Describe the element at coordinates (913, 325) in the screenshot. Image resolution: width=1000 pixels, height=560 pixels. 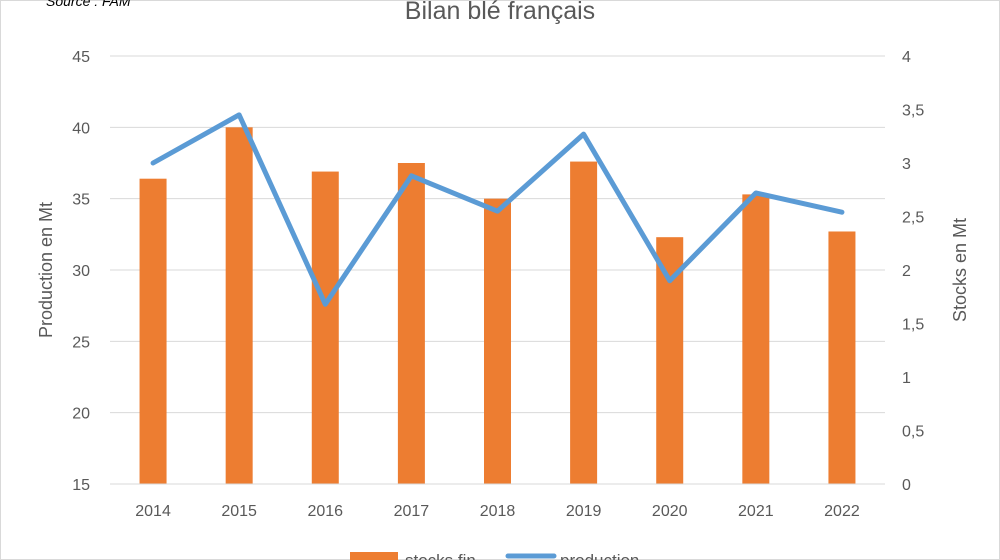
I see `y2-tick-label: 1,5` at that location.